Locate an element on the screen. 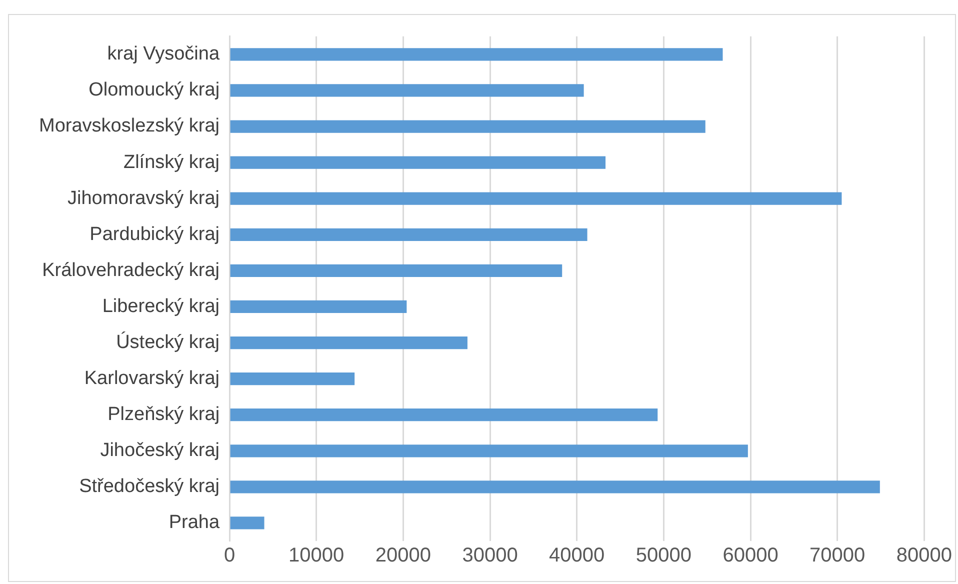  y-tick-label: Liberecký kraj is located at coordinates (161, 306).